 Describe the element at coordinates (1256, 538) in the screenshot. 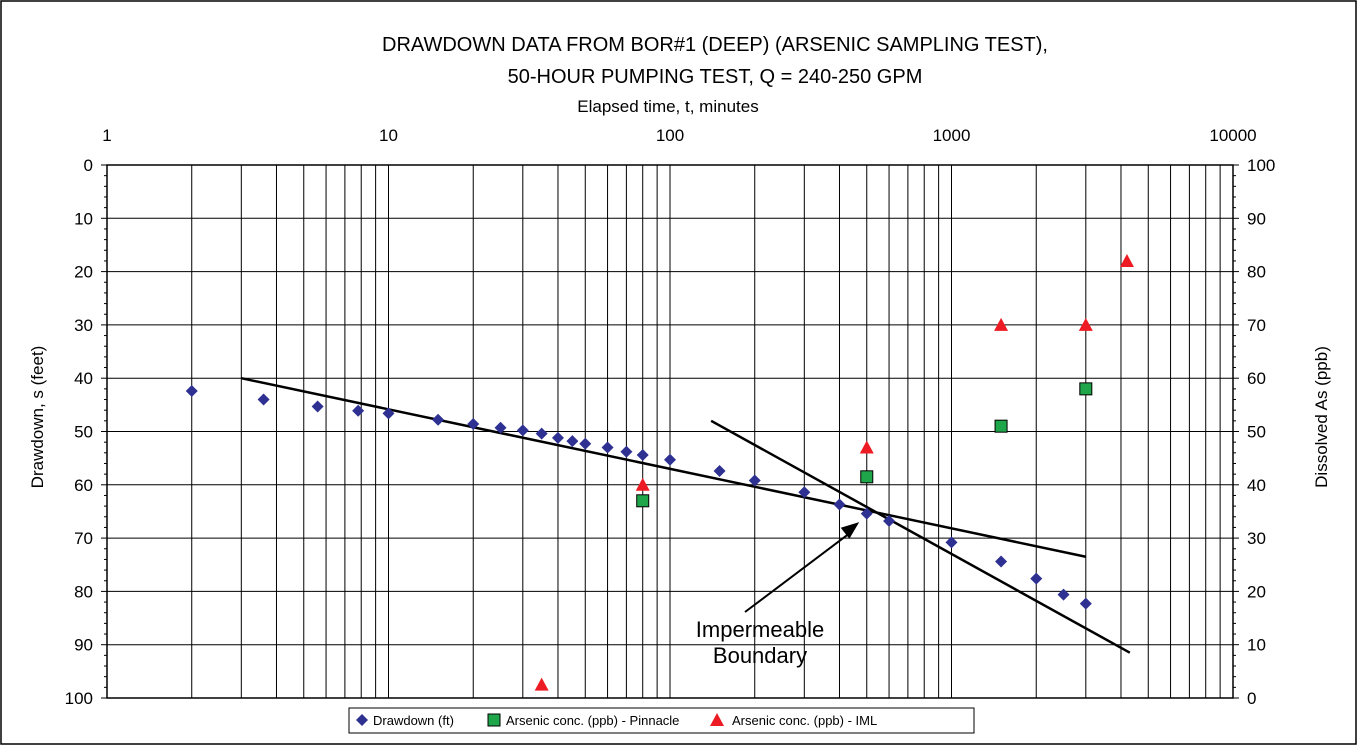

I see `y2-tick-label: 30` at that location.